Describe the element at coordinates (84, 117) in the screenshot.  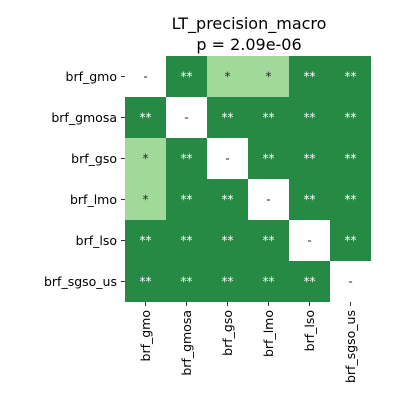
I see `row-tick-label: brf_gmosa` at that location.